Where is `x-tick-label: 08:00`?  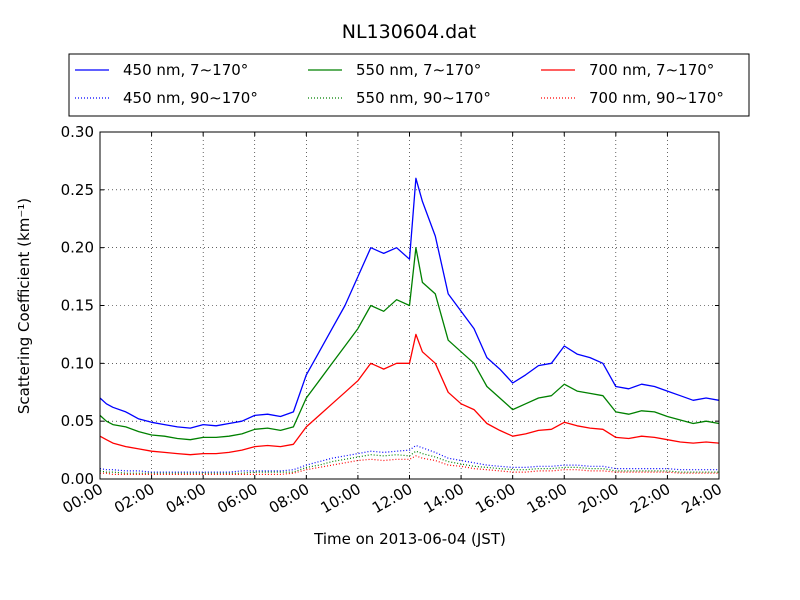 x-tick-label: 08:00 is located at coordinates (289, 498).